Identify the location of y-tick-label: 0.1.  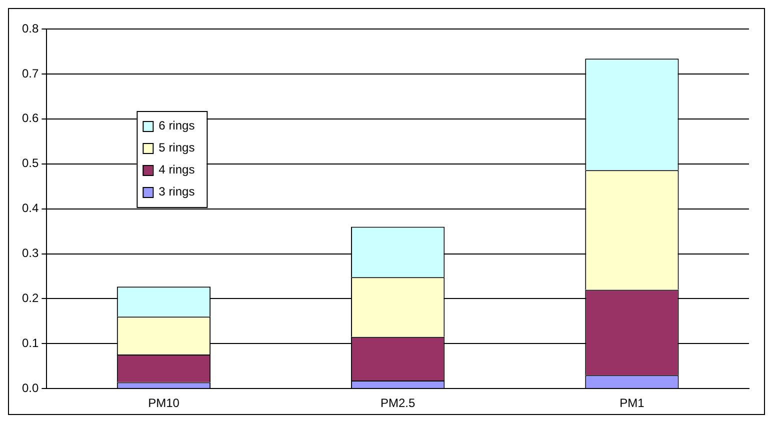
(30, 343).